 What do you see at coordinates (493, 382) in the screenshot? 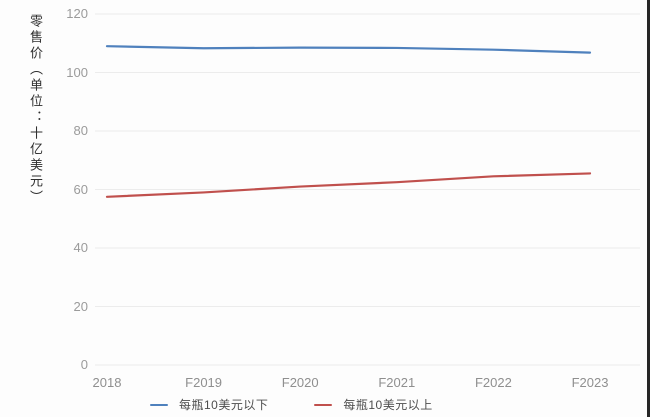
I see `x-tick-label: F2022` at bounding box center [493, 382].